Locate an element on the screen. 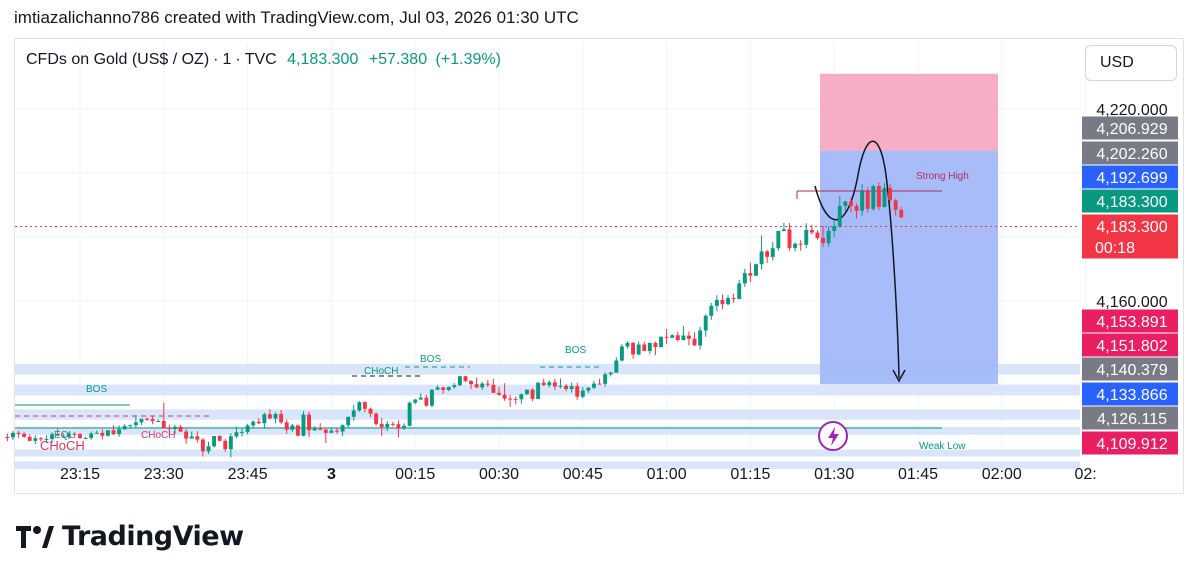 This screenshot has width=1200, height=581. price-axis-label: 4,151.802 is located at coordinates (1131, 346).